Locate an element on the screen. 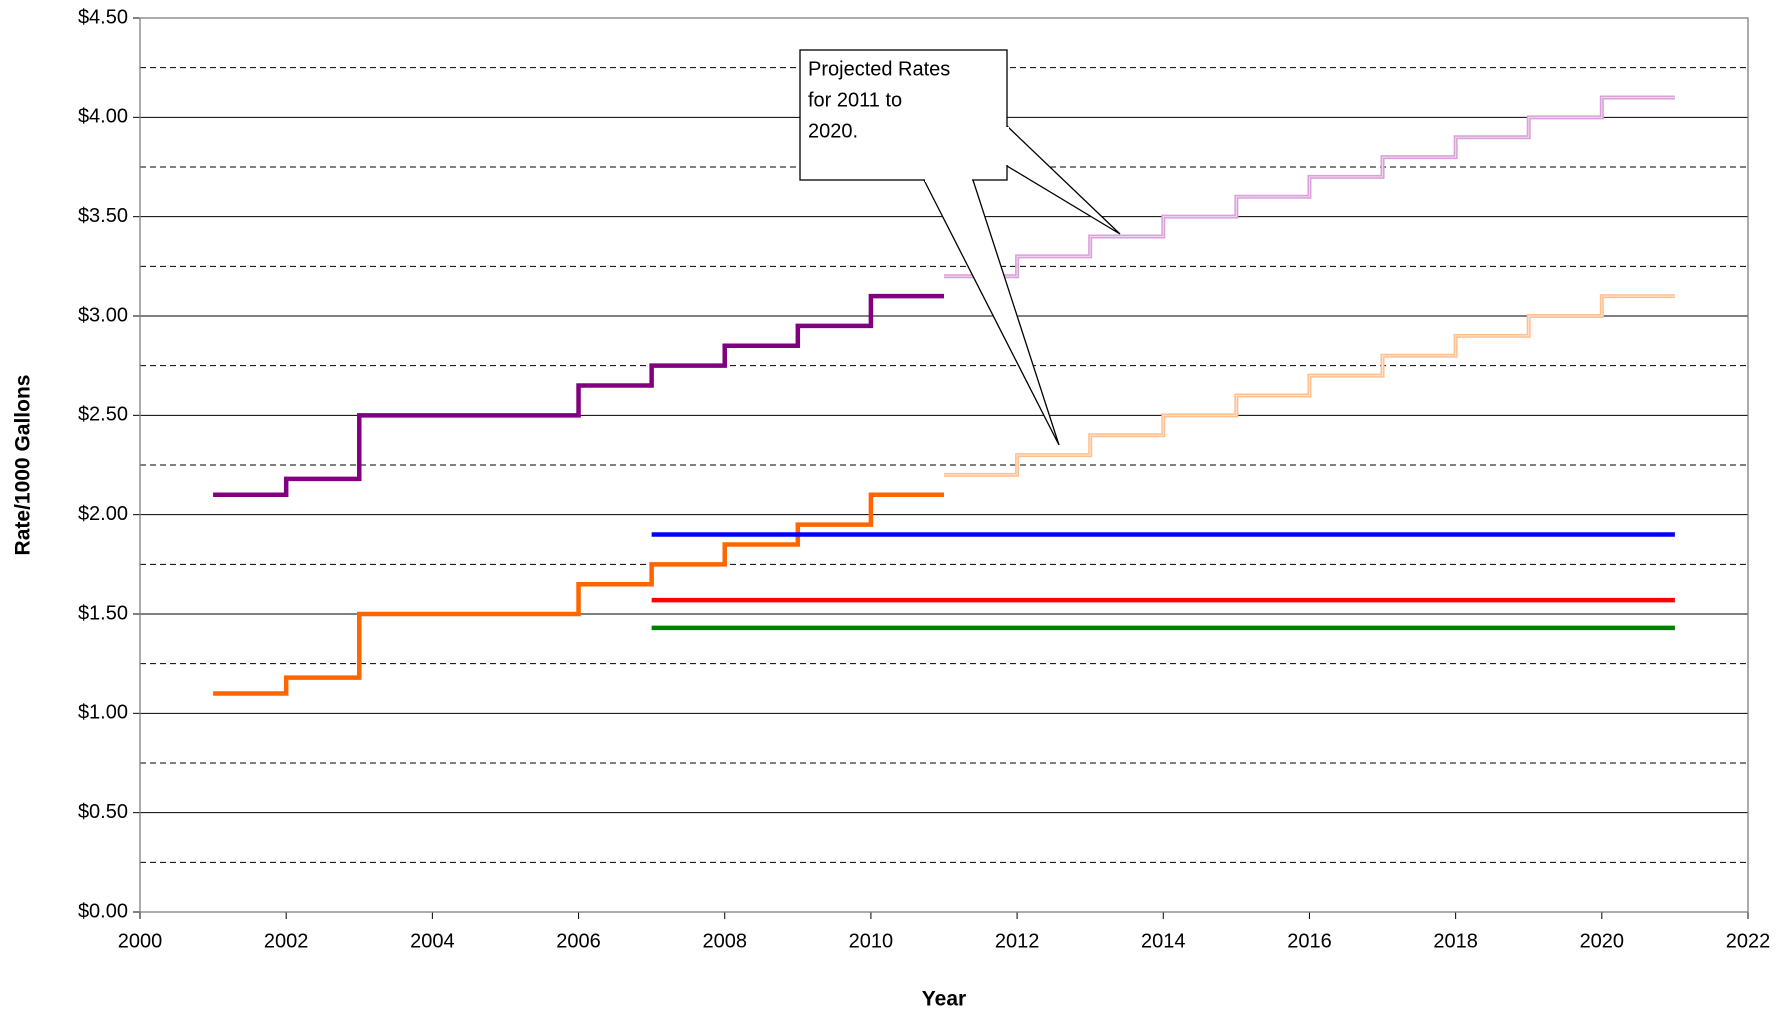 The height and width of the screenshot is (1013, 1780). callout-text: 2020. is located at coordinates (833, 131).